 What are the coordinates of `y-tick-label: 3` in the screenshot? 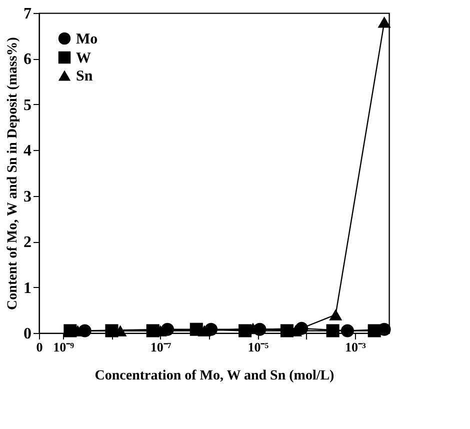 It's located at (28, 197).